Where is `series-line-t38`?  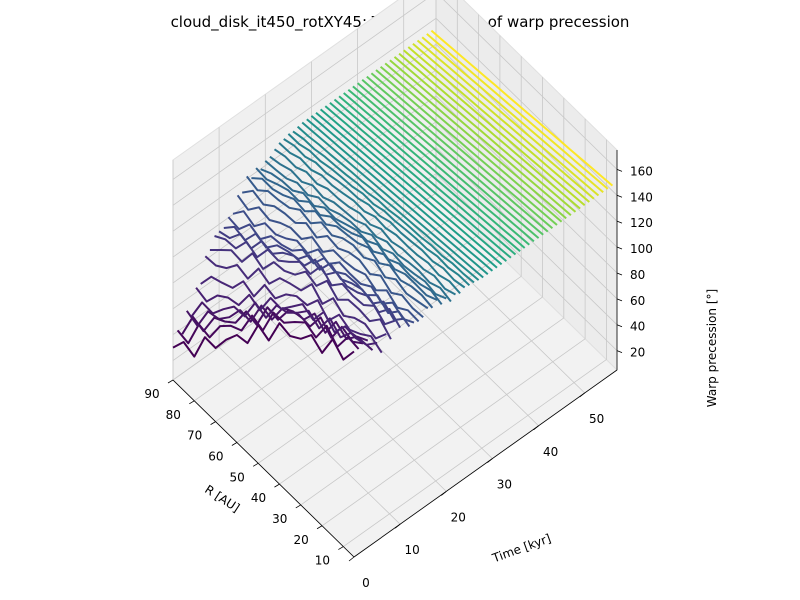
series-line-t38 is located at coordinates (438, 167).